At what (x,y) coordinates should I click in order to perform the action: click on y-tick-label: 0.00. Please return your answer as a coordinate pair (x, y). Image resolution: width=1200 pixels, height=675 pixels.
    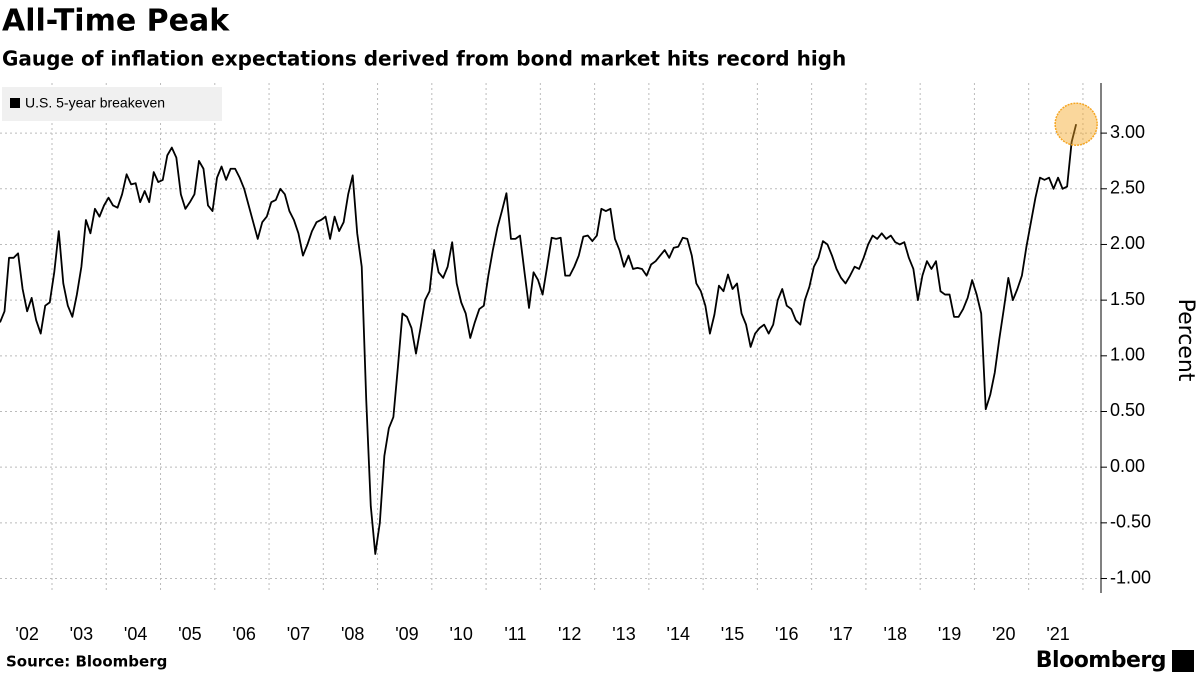
    Looking at the image, I should click on (1127, 466).